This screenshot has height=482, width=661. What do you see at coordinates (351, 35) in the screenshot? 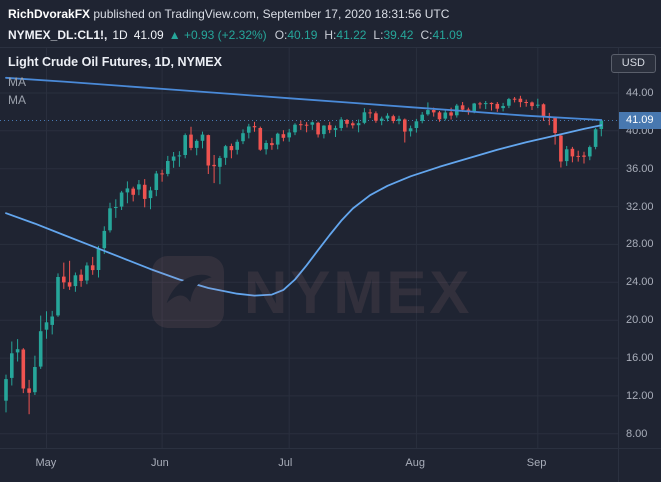
I see `high-value: 41.22` at bounding box center [351, 35].